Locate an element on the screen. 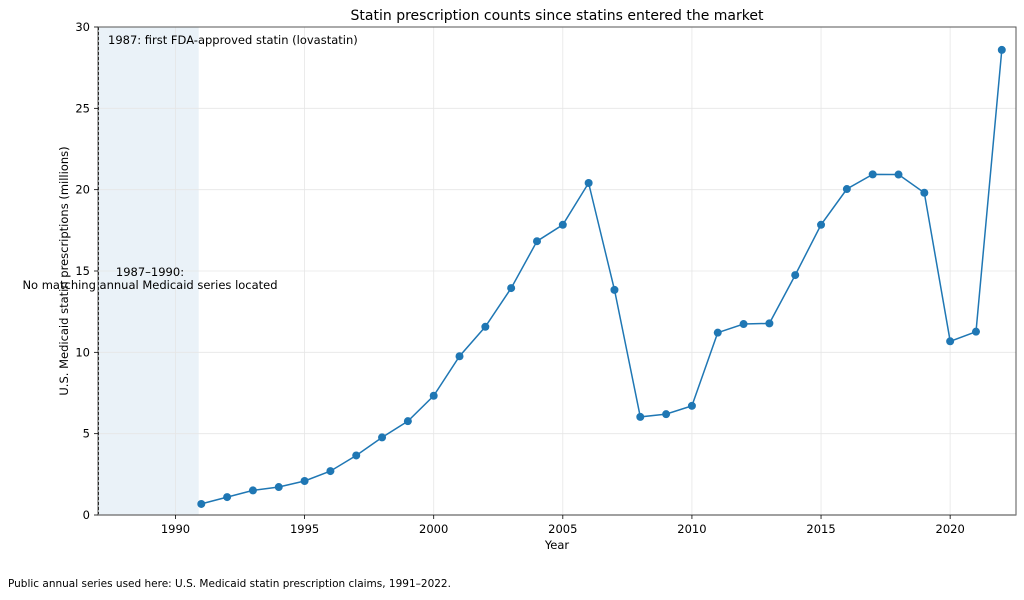  data-point-1999 is located at coordinates (407, 421).